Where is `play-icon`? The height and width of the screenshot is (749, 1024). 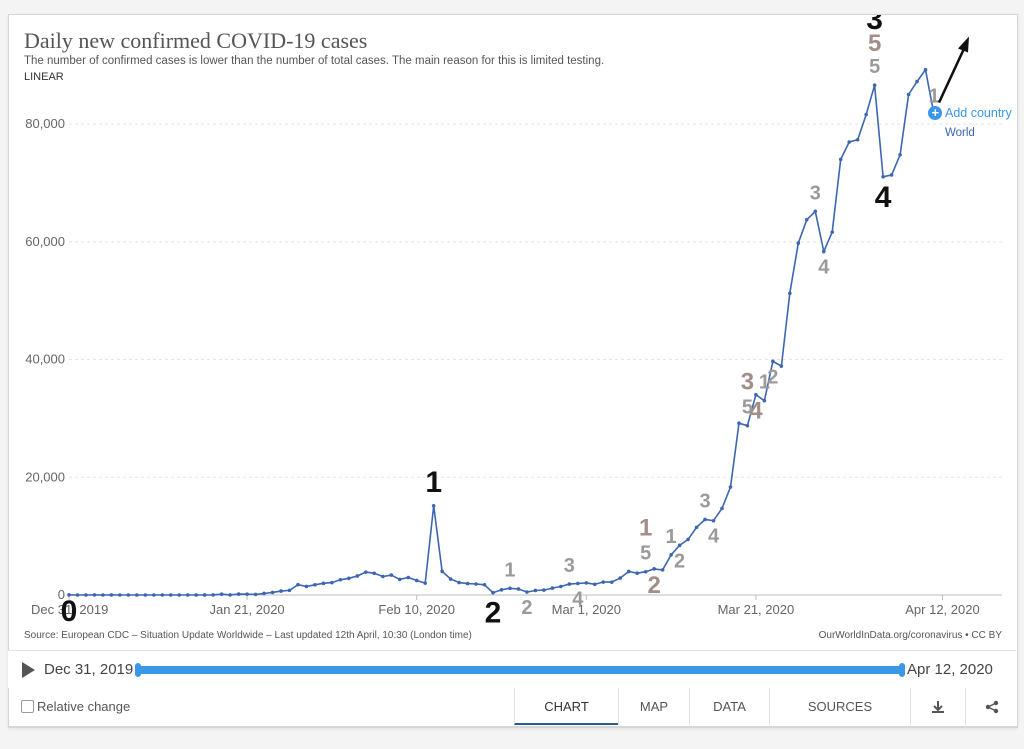
play-icon is located at coordinates (33, 670).